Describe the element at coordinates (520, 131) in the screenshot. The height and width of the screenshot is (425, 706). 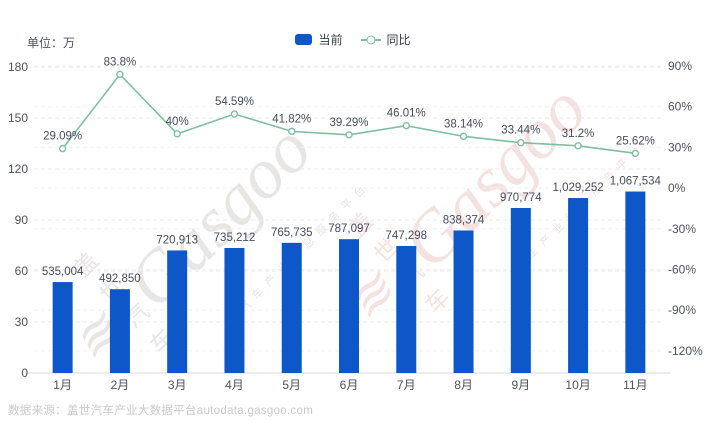
I see `line-value-label: 33.44%` at that location.